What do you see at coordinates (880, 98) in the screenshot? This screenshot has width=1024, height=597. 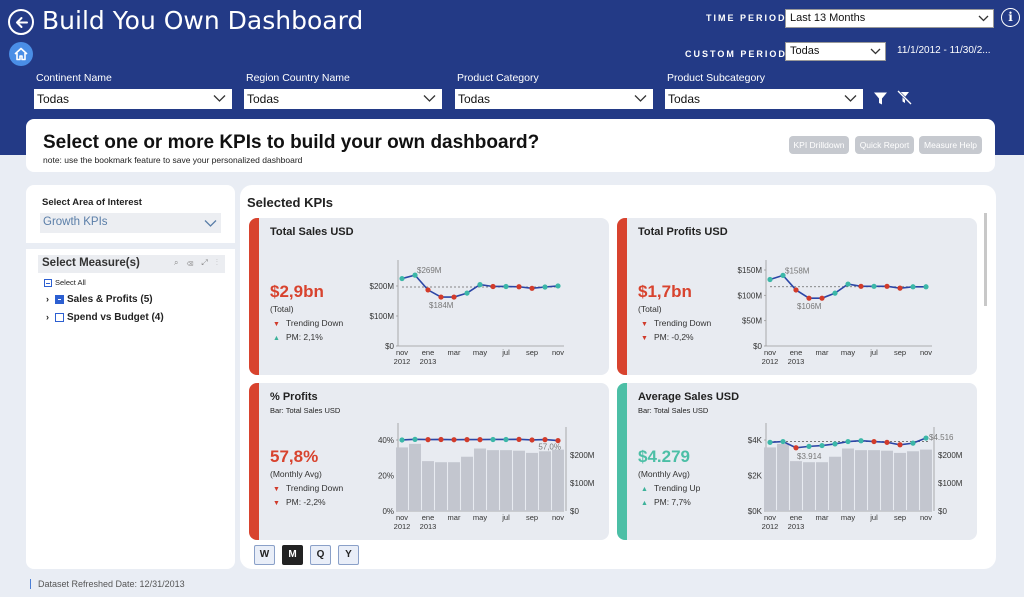 I see `filter-icon` at bounding box center [880, 98].